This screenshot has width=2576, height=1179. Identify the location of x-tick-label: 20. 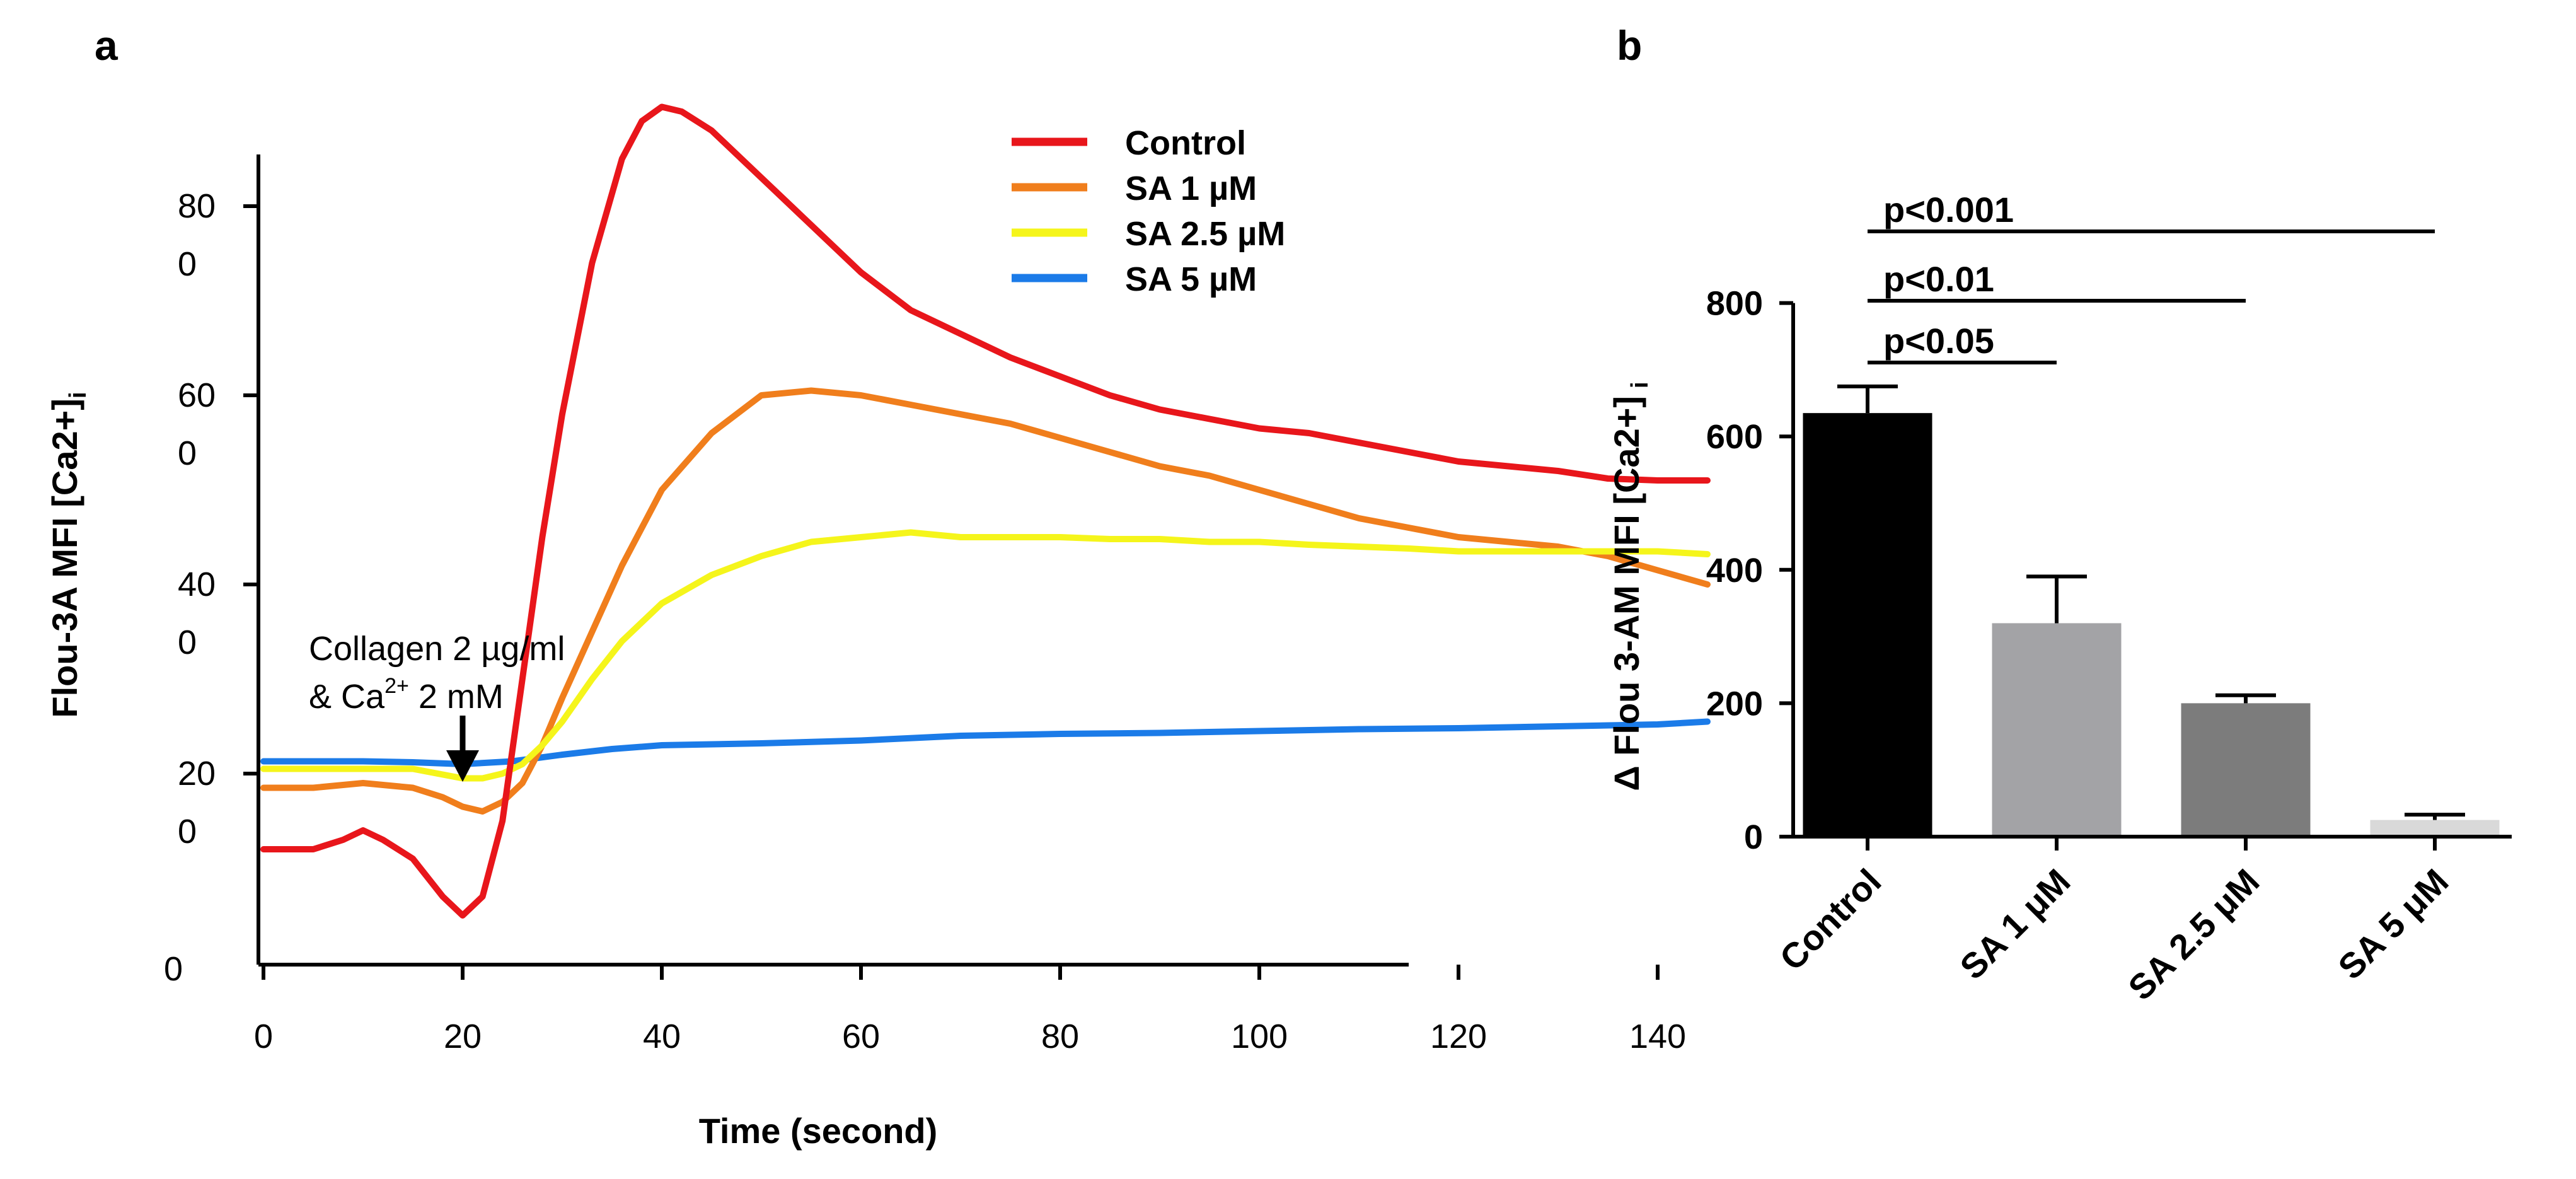
(463, 1036).